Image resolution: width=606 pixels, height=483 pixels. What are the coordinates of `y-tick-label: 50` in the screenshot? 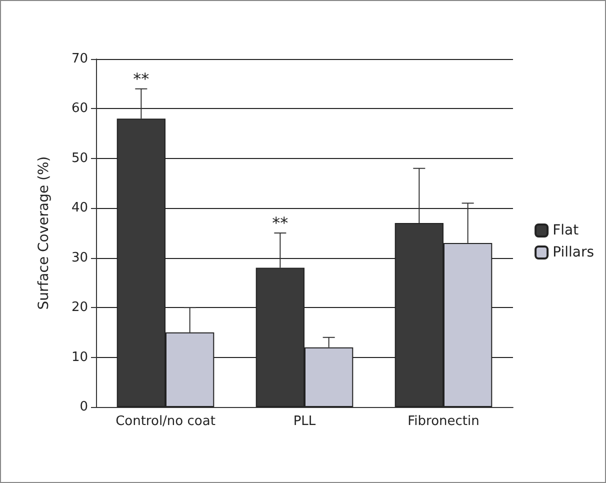 It's located at (79, 158).